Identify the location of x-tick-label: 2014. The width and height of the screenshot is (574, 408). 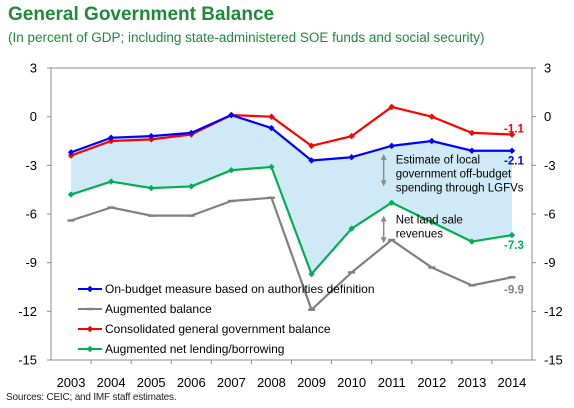
(511, 382).